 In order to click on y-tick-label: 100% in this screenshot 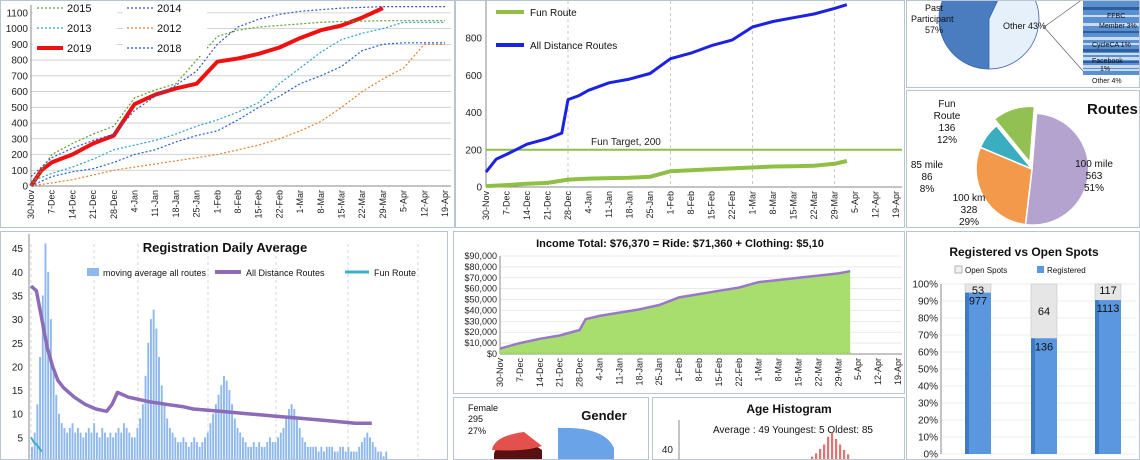, I will do `click(925, 285)`.